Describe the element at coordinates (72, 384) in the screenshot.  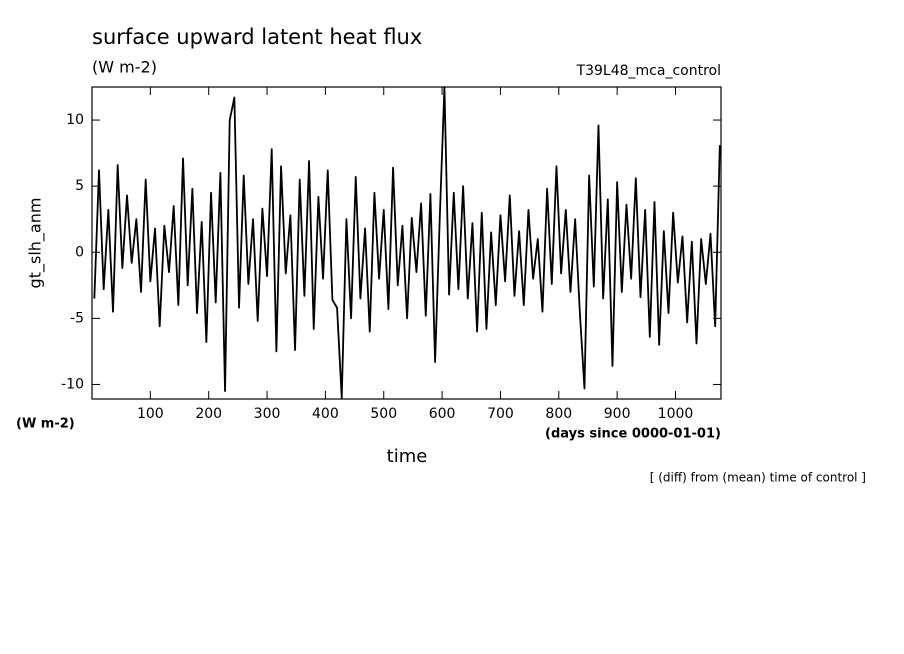
I see `y-tick-label: -10` at that location.